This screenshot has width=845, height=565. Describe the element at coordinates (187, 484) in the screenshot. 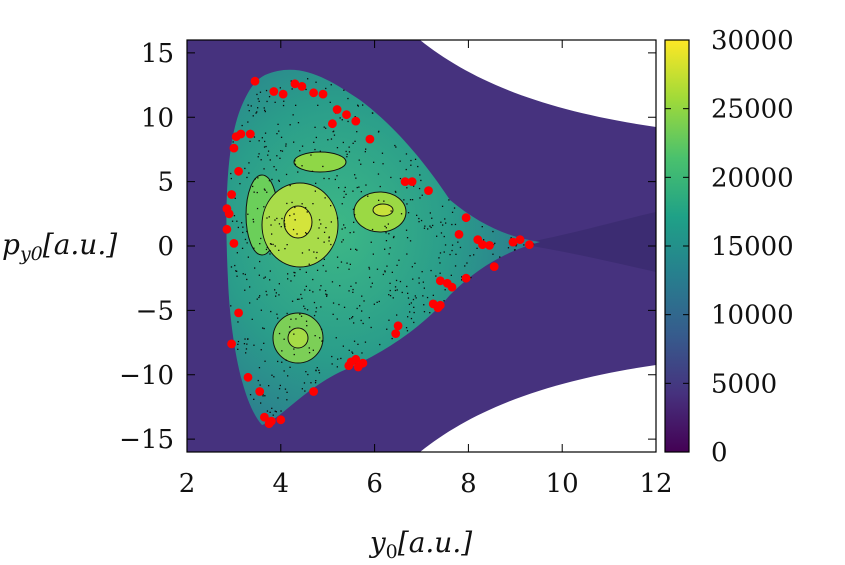

I see `x-tick-label: 2` at that location.